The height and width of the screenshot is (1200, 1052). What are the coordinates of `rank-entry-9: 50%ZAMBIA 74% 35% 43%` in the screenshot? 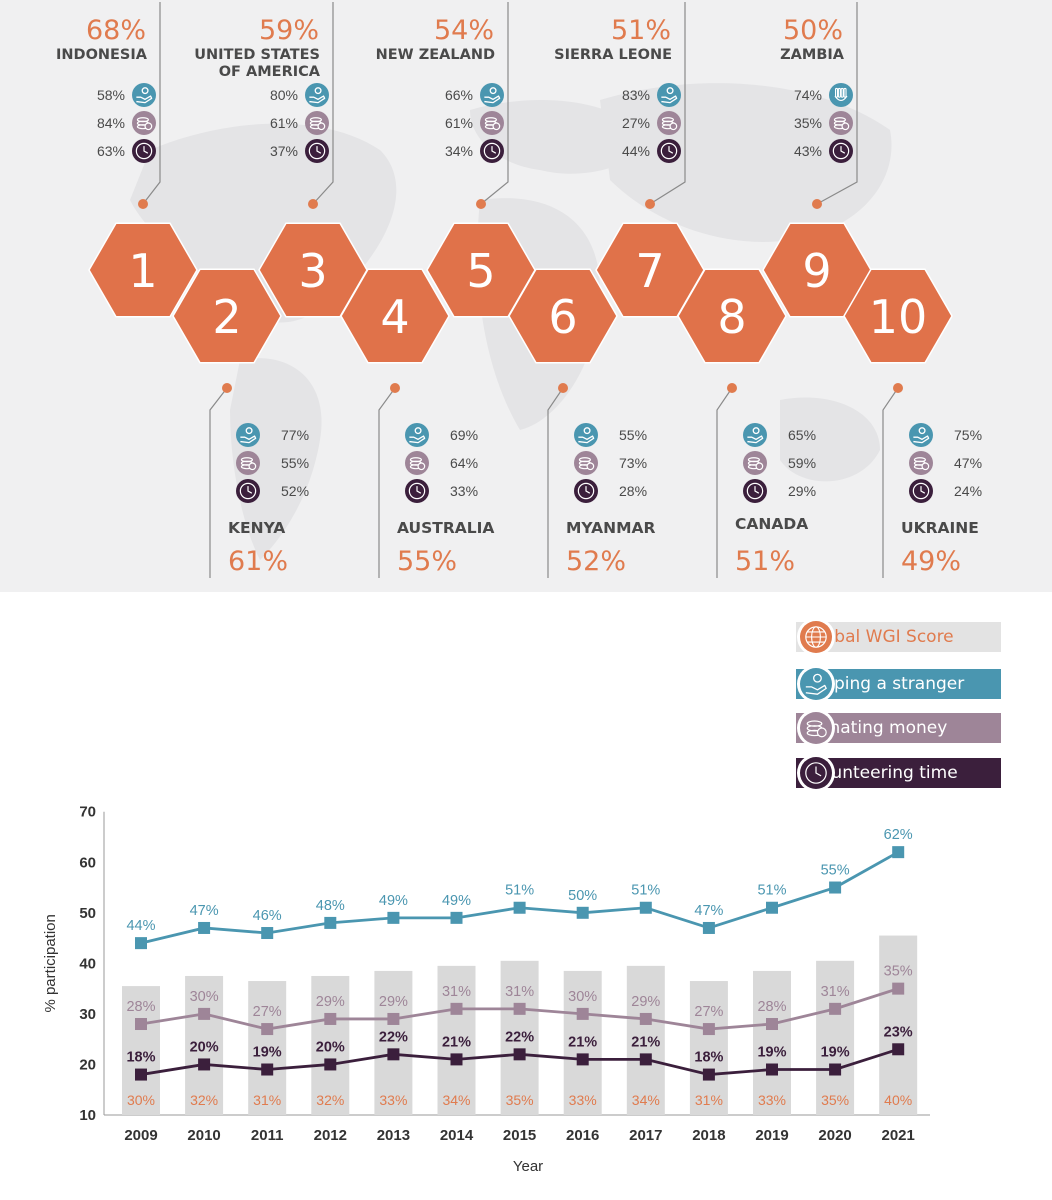 It's located at (819, 105).